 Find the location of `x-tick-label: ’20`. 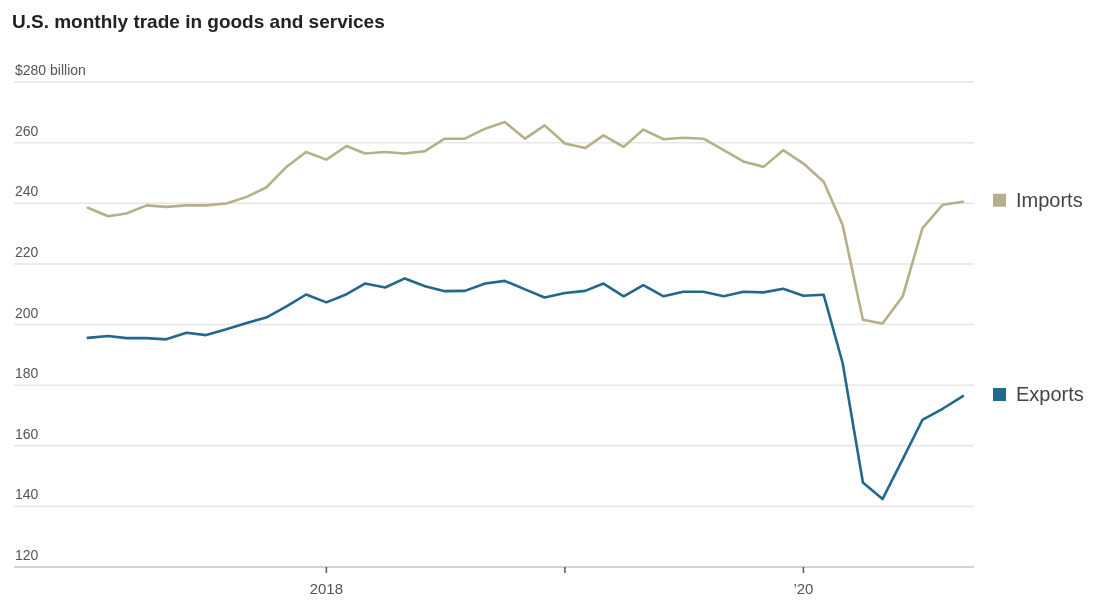

x-tick-label: ’20 is located at coordinates (803, 588).